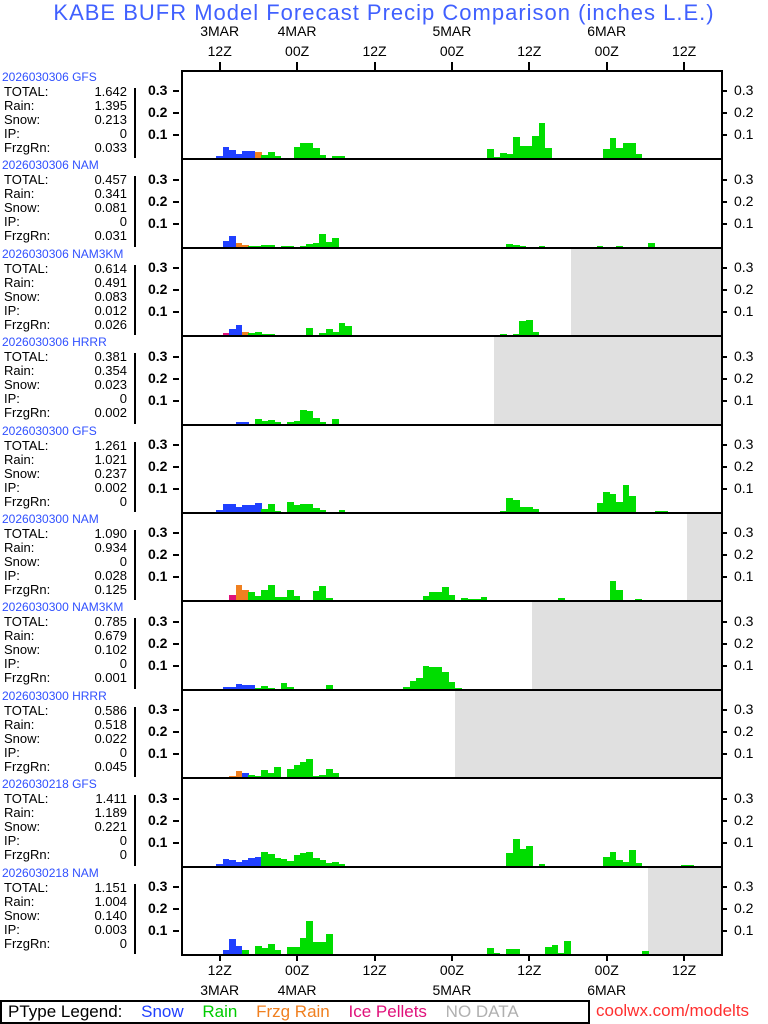  Describe the element at coordinates (49, 430) in the screenshot. I see `run-label: 2026030300 GFS` at that location.